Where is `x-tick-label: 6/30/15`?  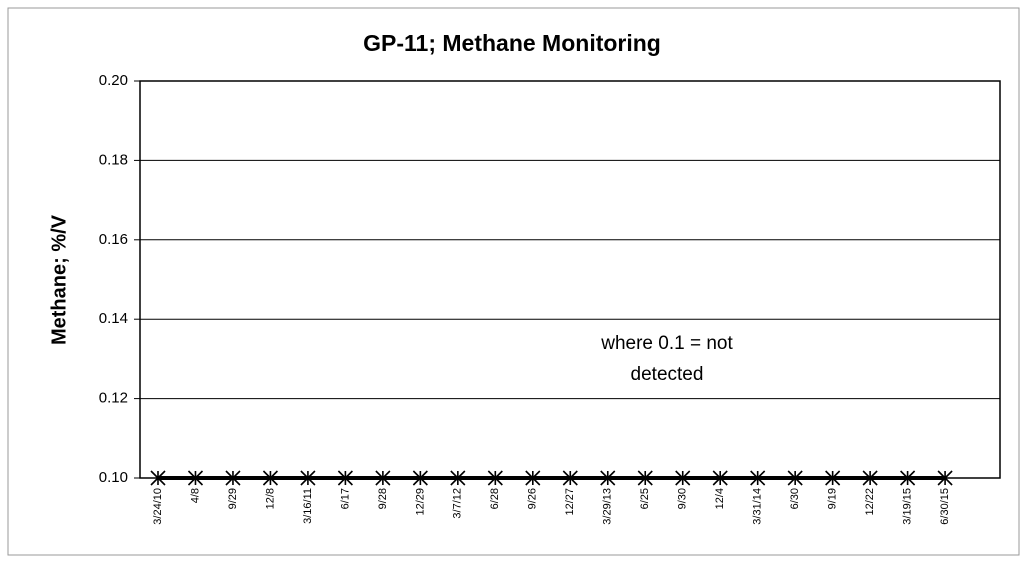 x-tick-label: 6/30/15 is located at coordinates (945, 506).